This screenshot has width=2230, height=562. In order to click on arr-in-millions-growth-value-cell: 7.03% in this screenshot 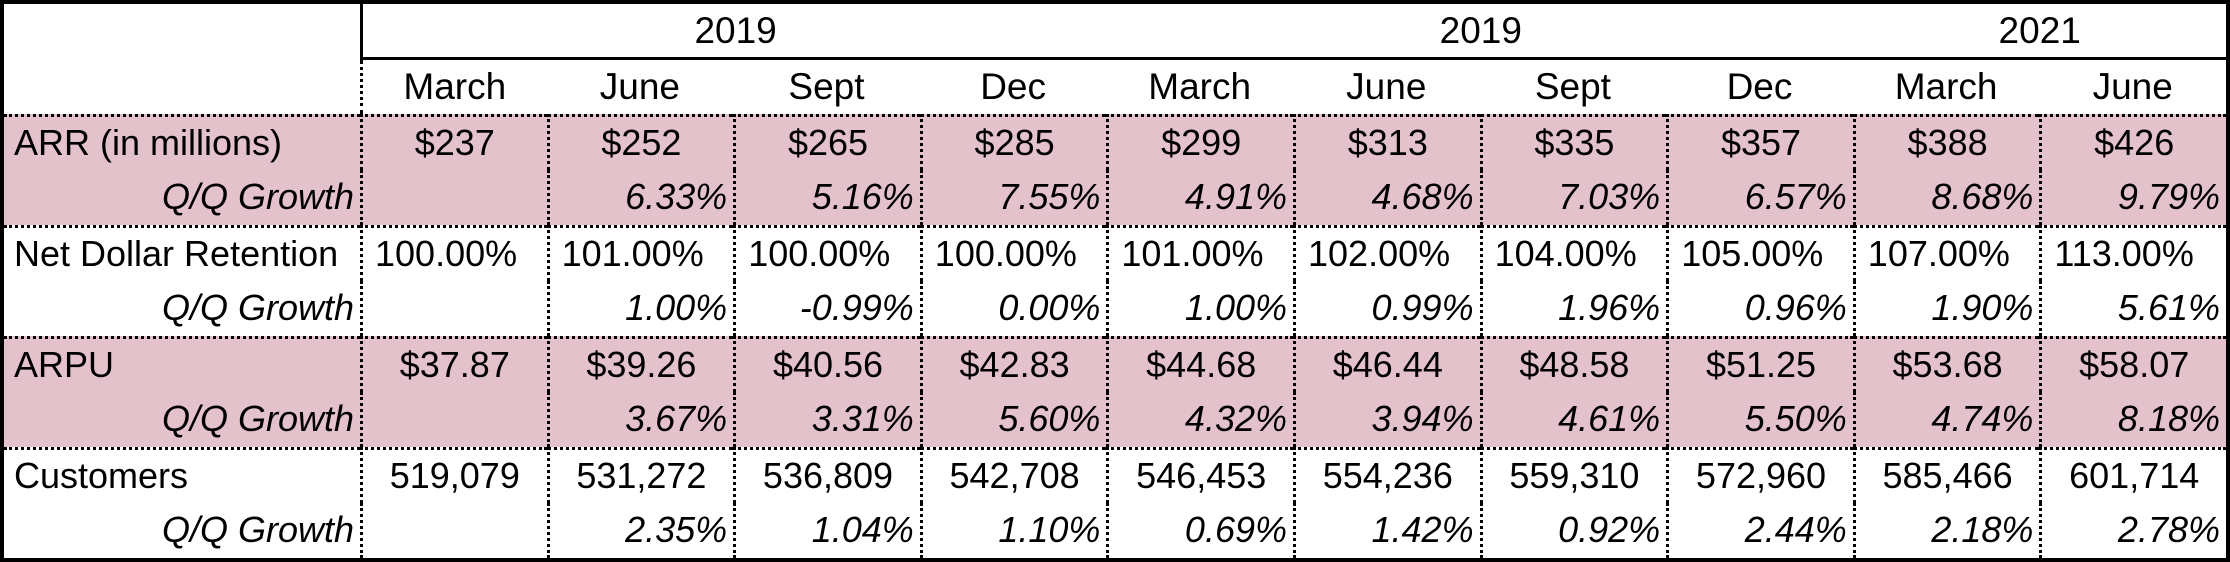, I will do `click(1573, 197)`.